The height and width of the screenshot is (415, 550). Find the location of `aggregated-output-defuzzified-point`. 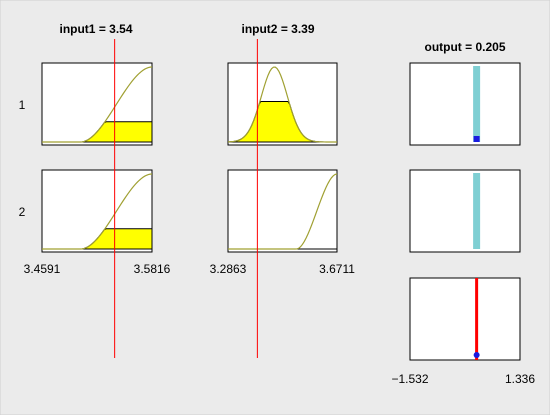

aggregated-output-defuzzified-point is located at coordinates (476, 355).